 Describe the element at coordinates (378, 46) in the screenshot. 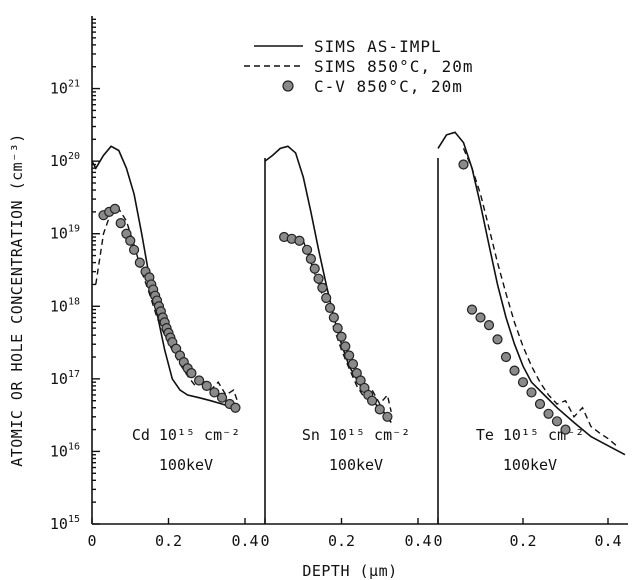

I see `legend-entry-sims-as-impl: SIMS AS-IMPL` at that location.